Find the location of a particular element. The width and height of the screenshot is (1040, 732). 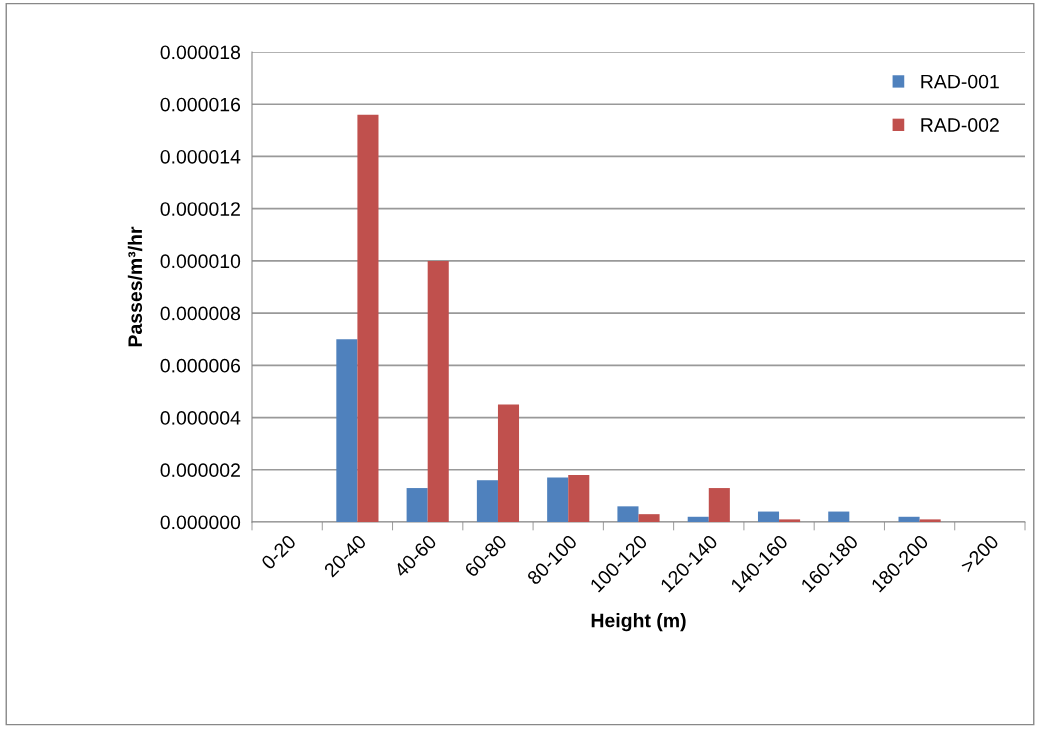

y-tick-label: 0.000006 is located at coordinates (200, 365).